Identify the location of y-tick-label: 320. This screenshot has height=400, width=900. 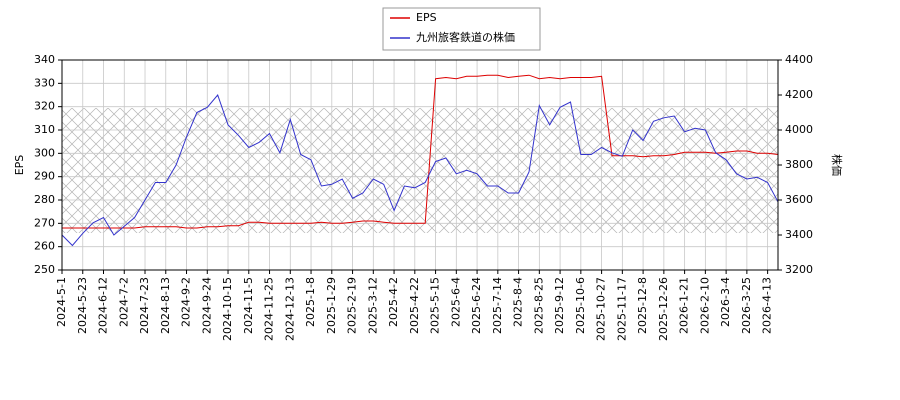
(44, 106).